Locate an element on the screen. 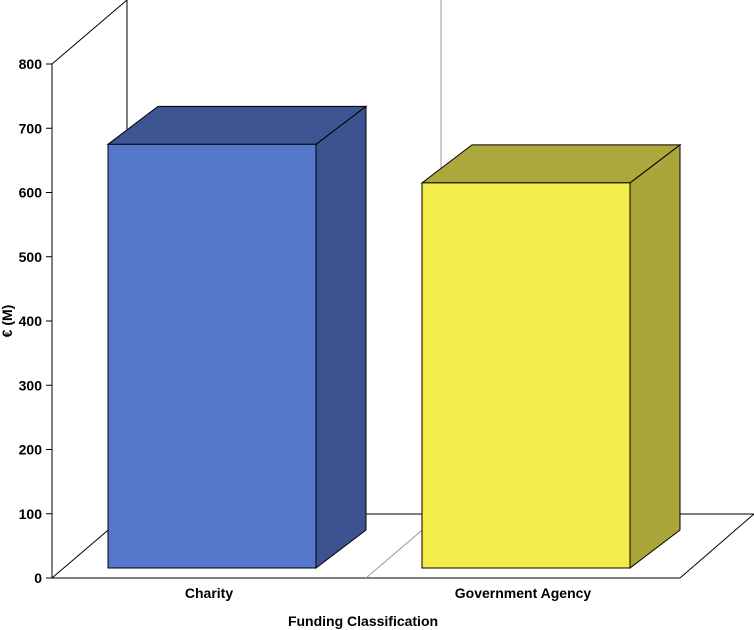  floor-right-diagonal is located at coordinates (716, 546).